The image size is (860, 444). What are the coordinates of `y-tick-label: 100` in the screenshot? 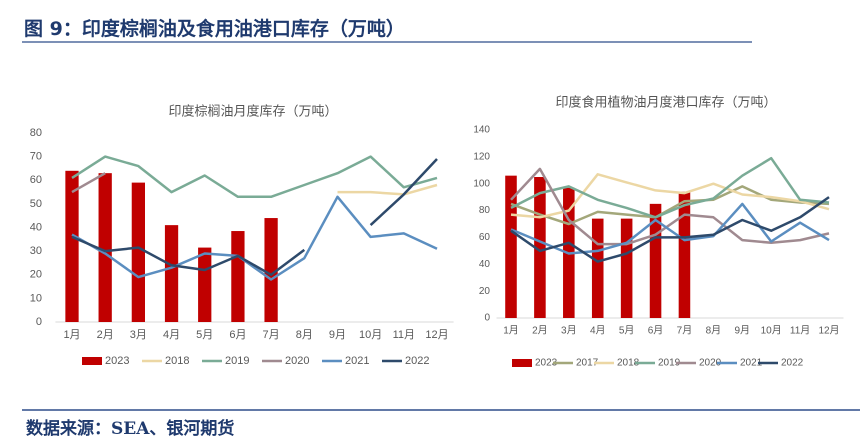 It's located at (481, 183).